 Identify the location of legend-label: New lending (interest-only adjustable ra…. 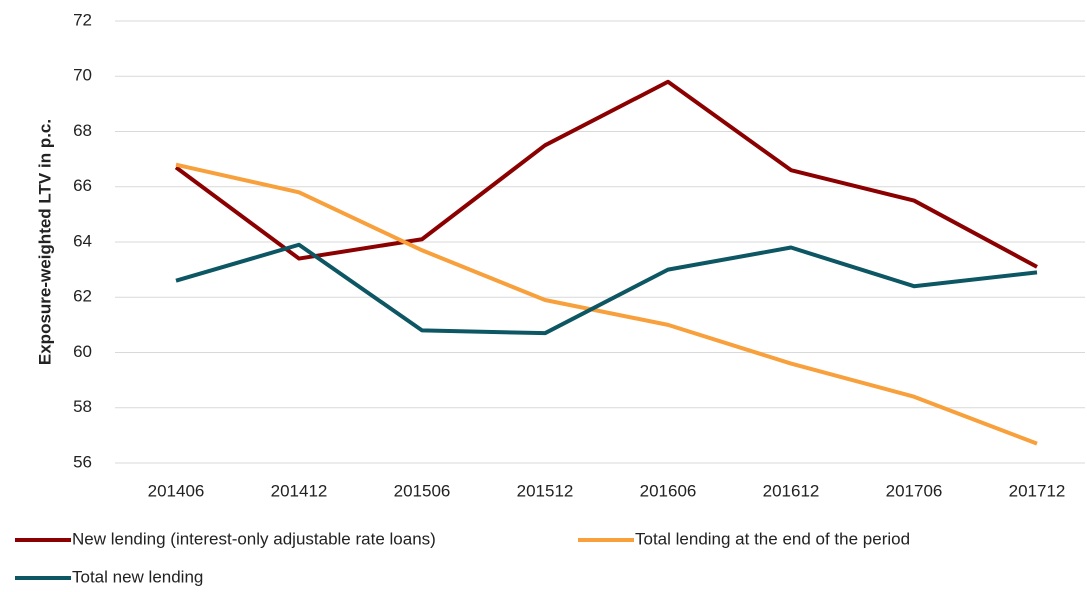
(254, 538).